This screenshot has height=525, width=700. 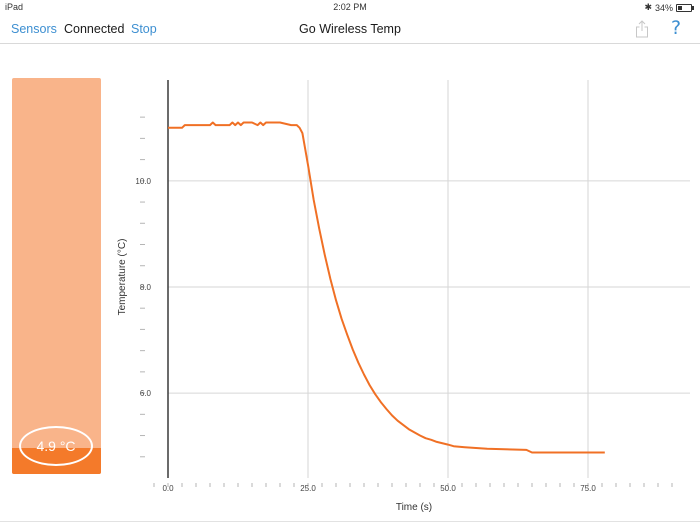 What do you see at coordinates (56, 276) in the screenshot?
I see `meter-panel: 4.9 °C` at bounding box center [56, 276].